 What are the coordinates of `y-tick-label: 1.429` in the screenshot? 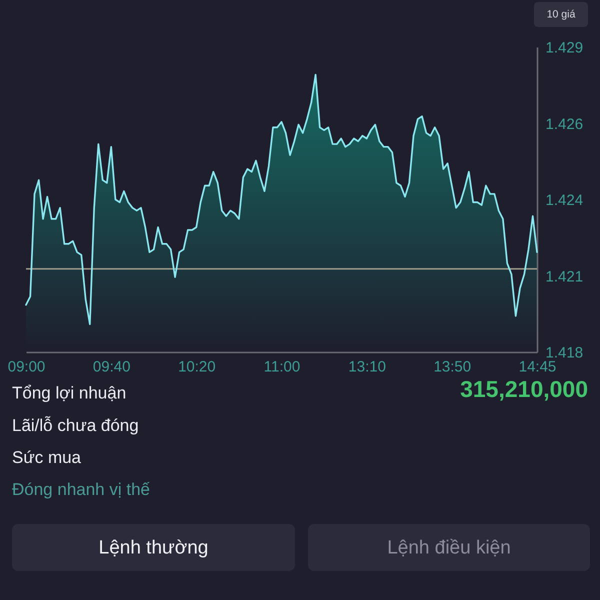 It's located at (565, 48).